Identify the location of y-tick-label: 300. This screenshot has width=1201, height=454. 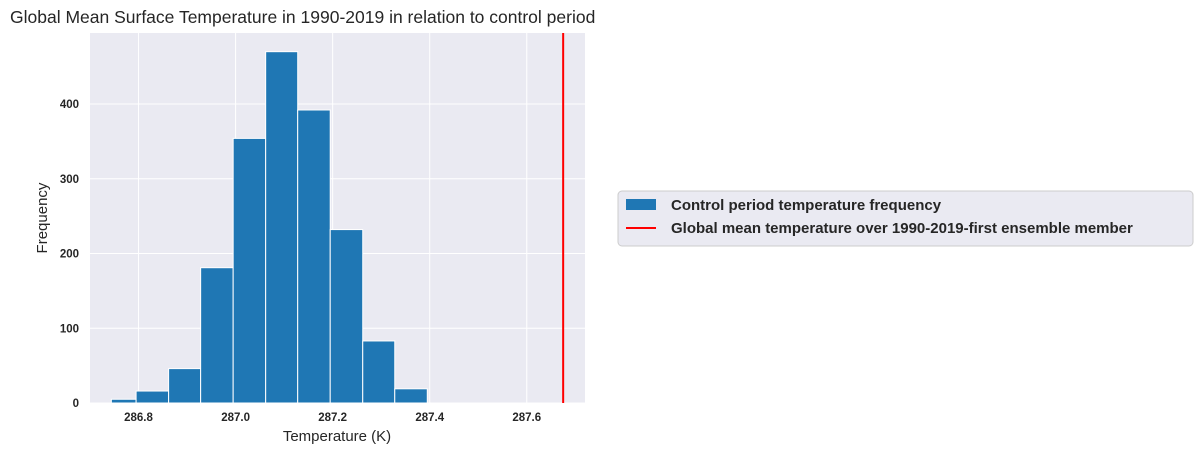
(69, 180).